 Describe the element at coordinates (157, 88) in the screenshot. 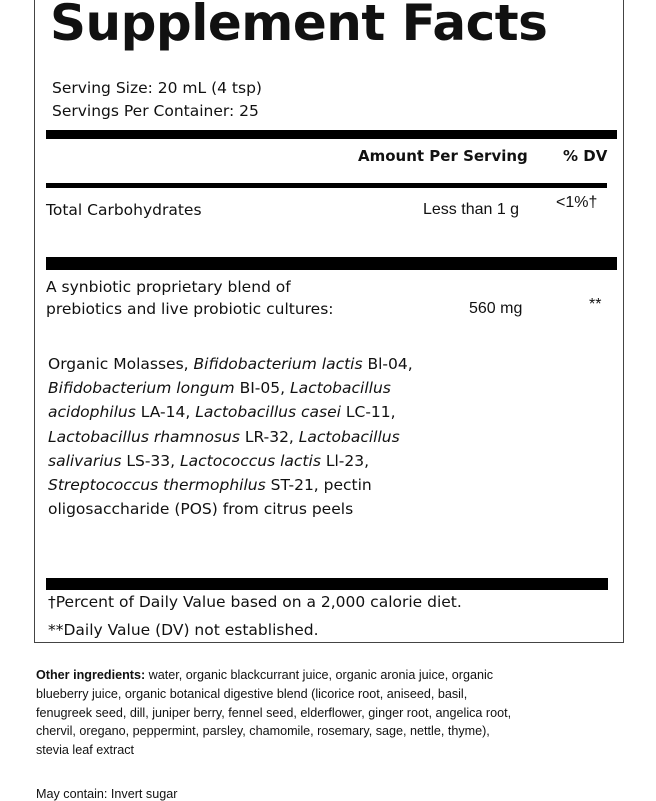

I see `serving-size: Serving Size: 20 mL (4 tsp)` at that location.